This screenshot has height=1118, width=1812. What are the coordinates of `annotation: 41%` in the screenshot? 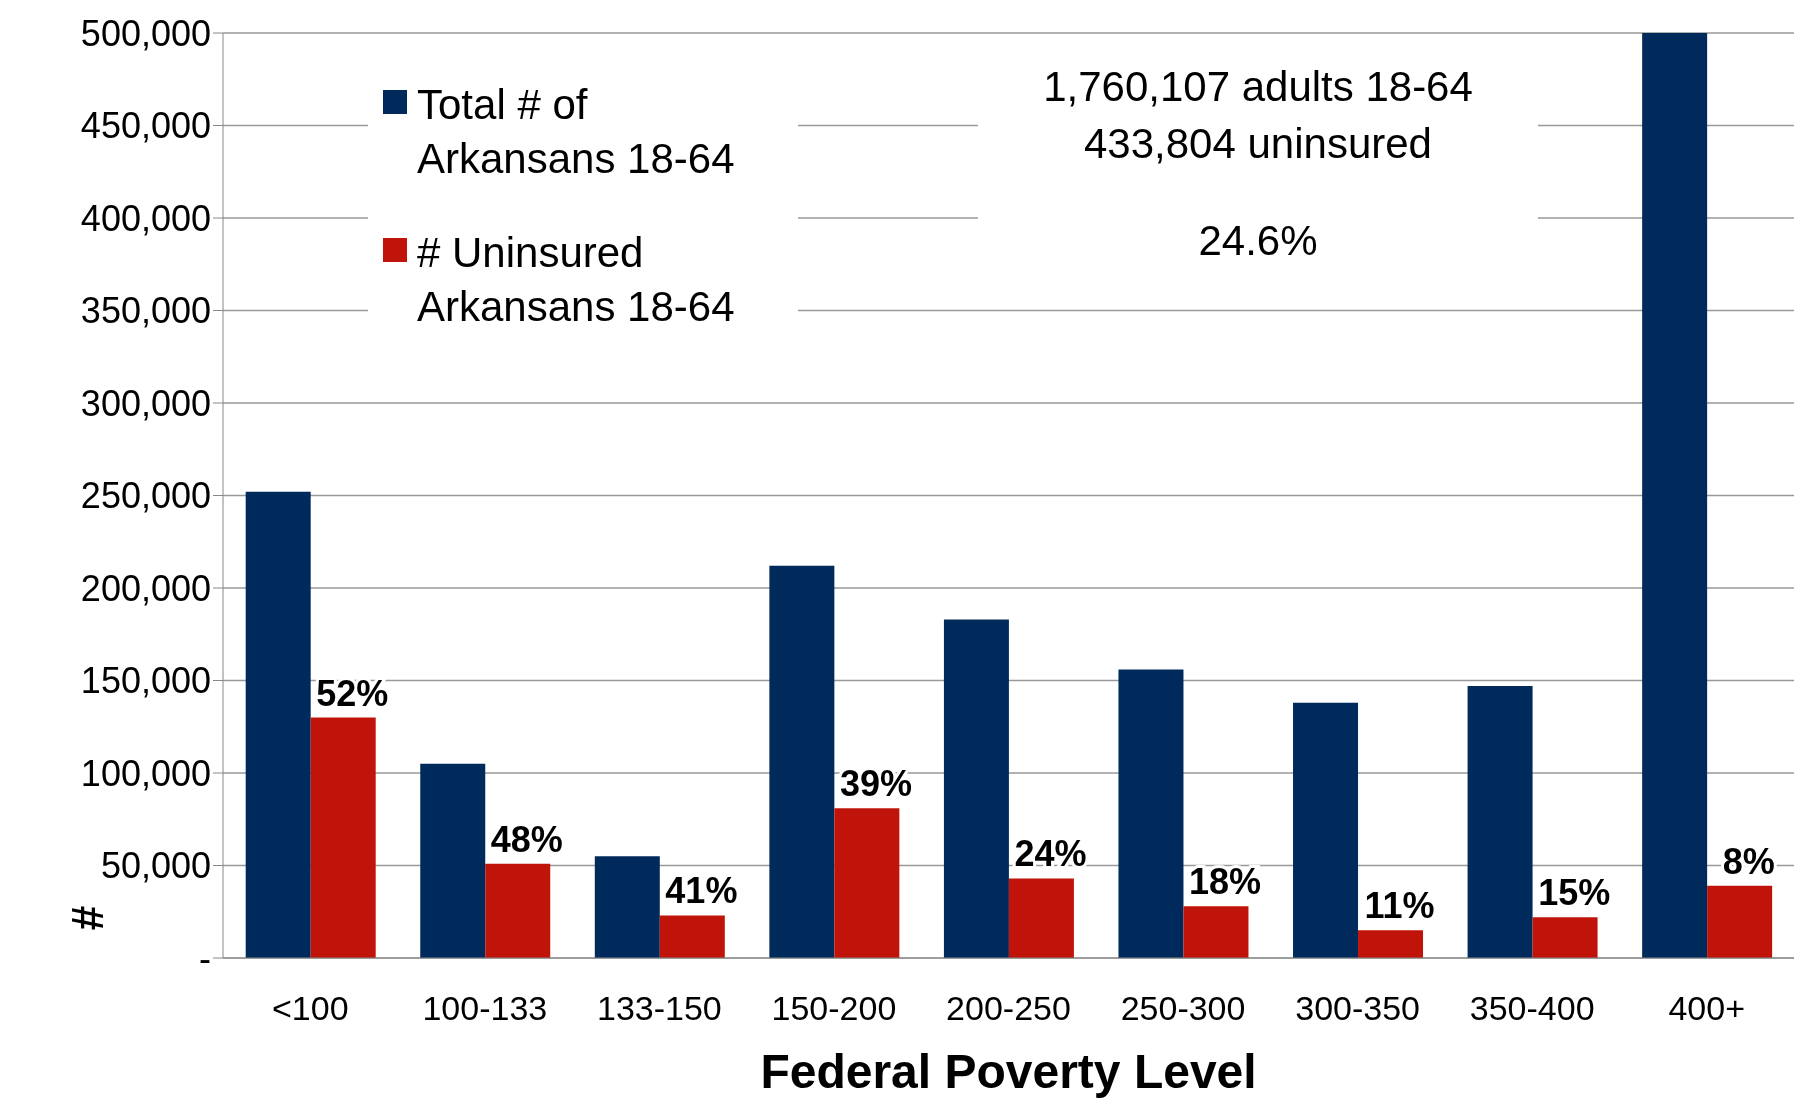 It's located at (701, 891).